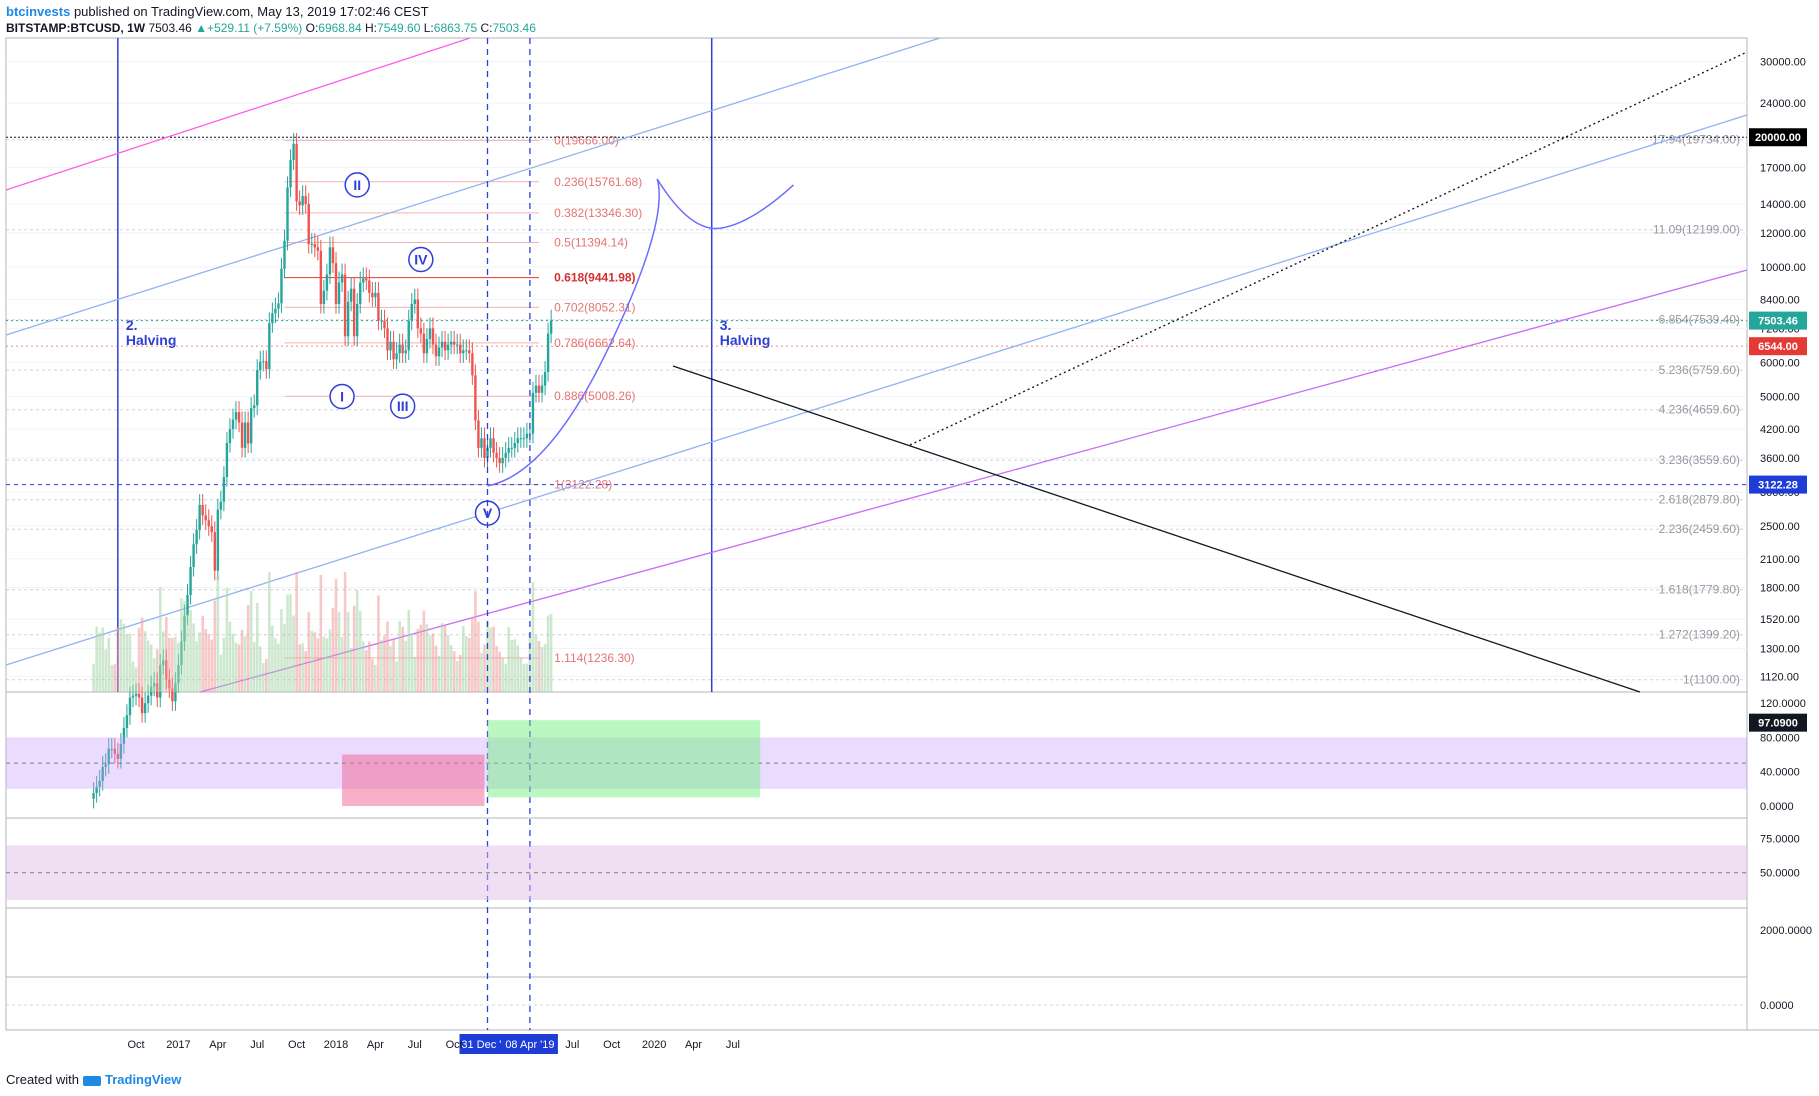 This screenshot has height=1096, width=1819. Describe the element at coordinates (38, 11) in the screenshot. I see `author-link: btcinvests` at that location.